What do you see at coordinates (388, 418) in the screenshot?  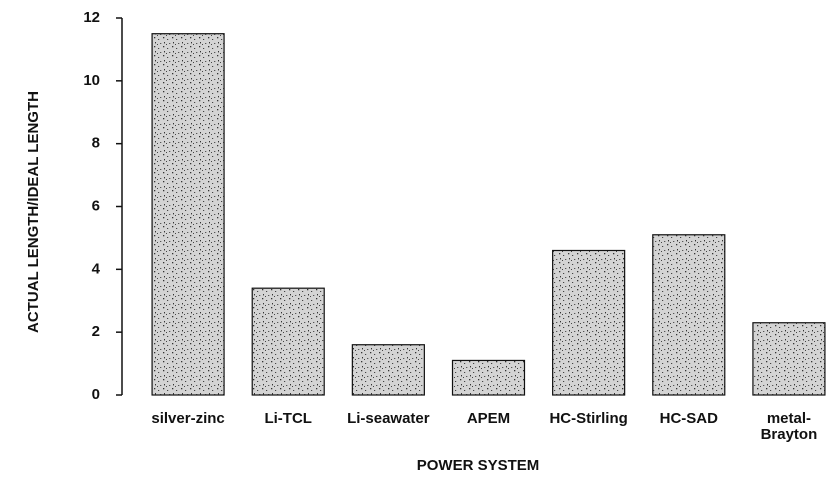 I see `x-tick-label: Li-seawater` at bounding box center [388, 418].